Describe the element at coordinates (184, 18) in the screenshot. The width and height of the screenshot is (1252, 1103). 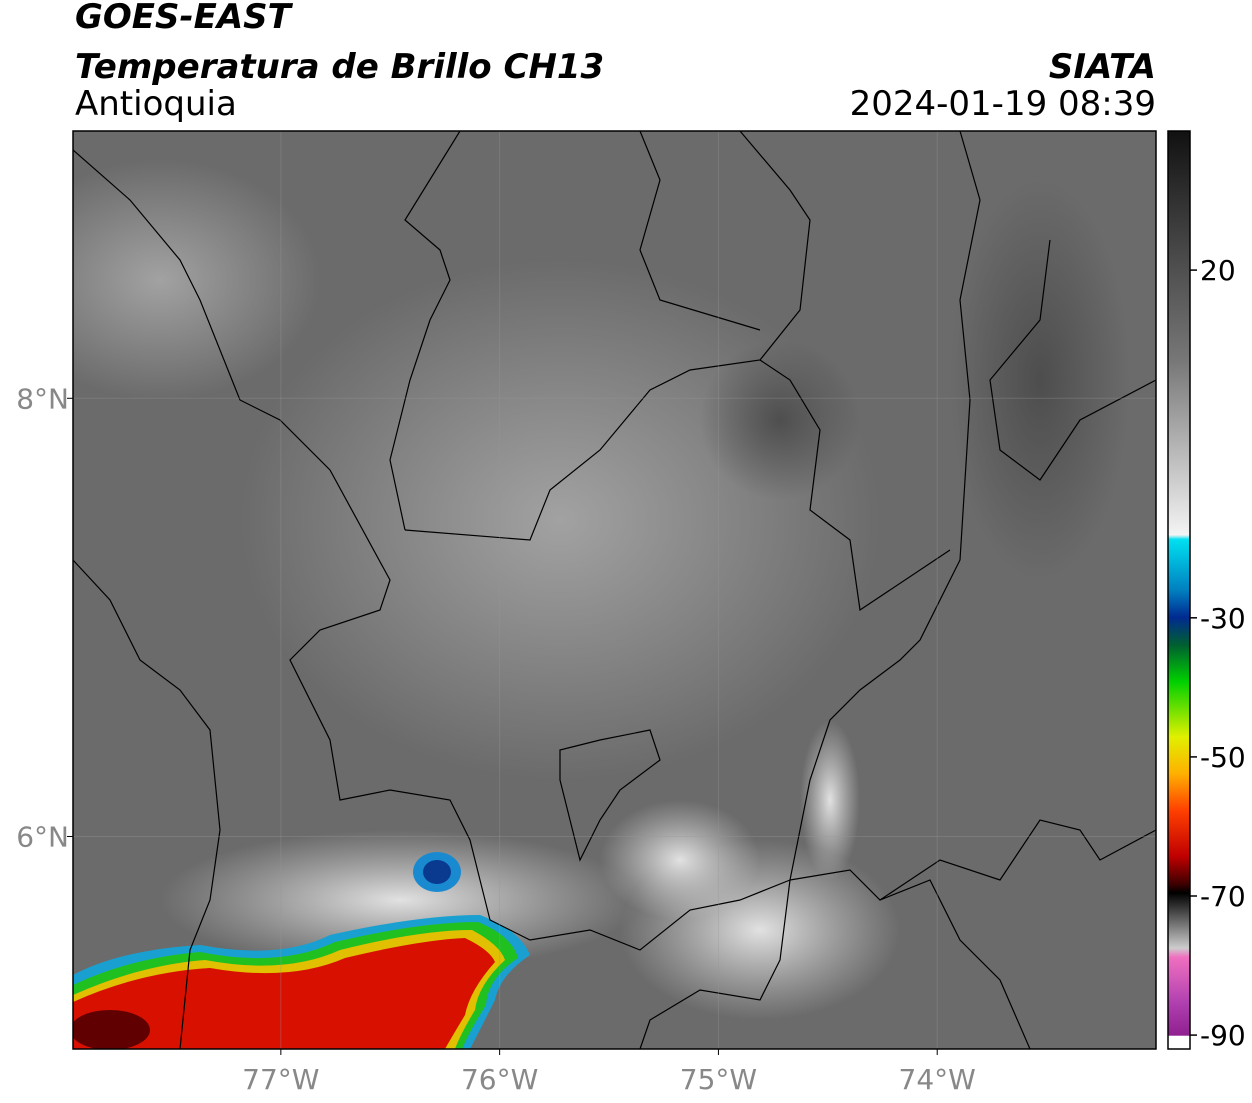
I see `title: GOES-EAST` at that location.